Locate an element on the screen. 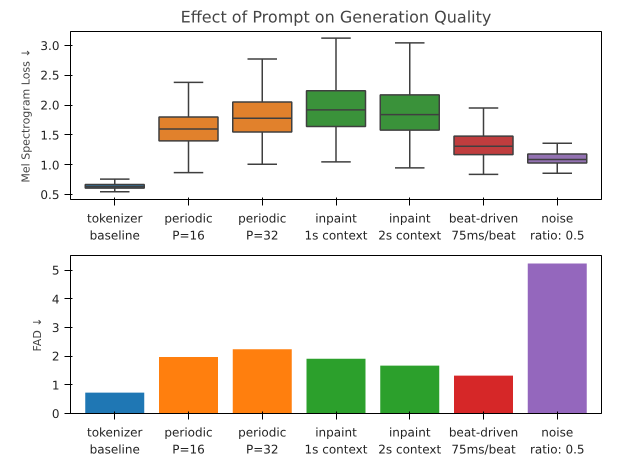  chart-title: Effect of Prompt on Generation Quality is located at coordinates (336, 17).